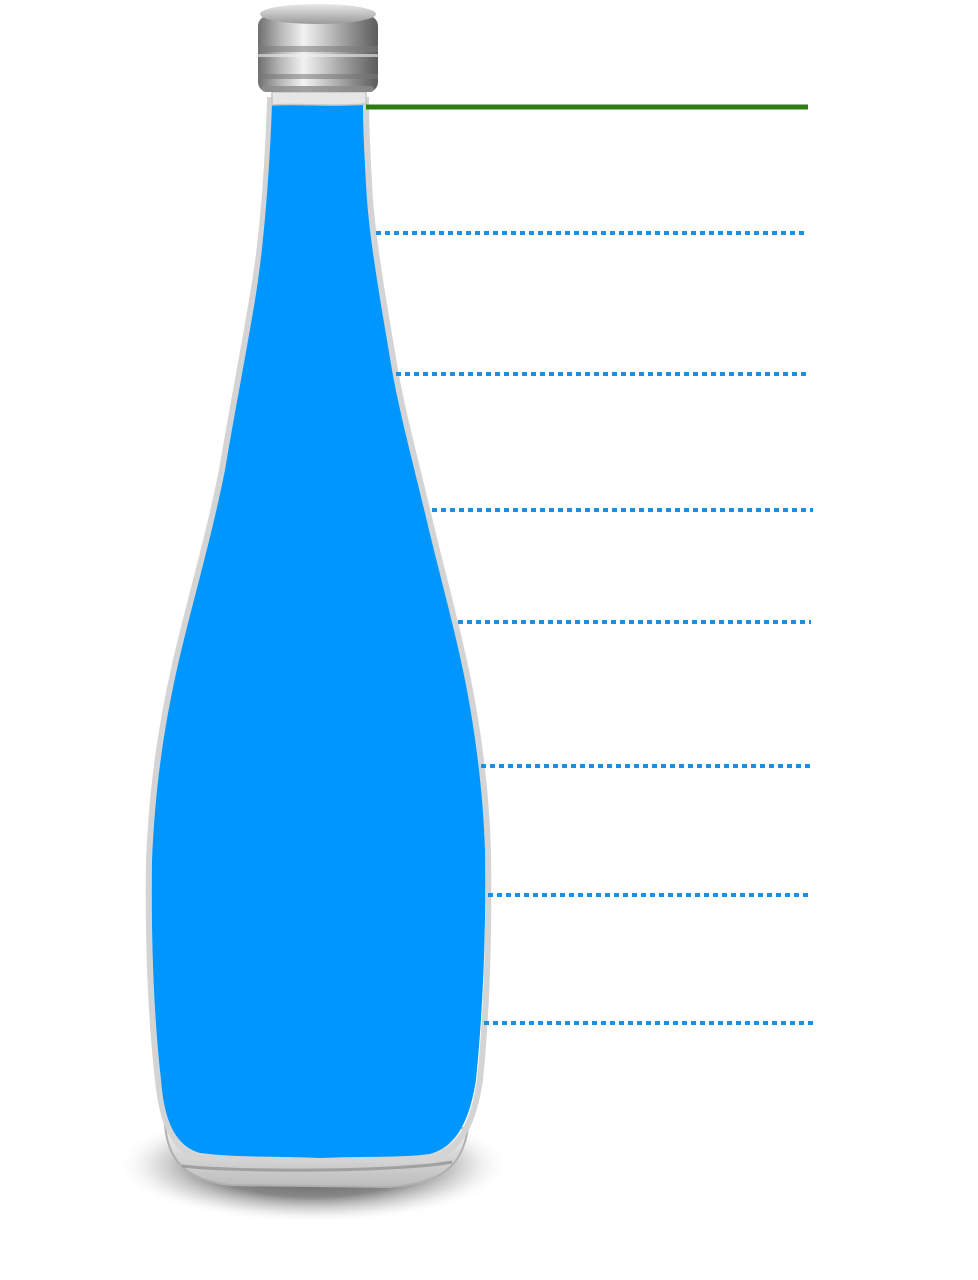 This screenshot has height=1280, width=978. Describe the element at coordinates (319, 98) in the screenshot. I see `bottle-neck-ring` at that location.